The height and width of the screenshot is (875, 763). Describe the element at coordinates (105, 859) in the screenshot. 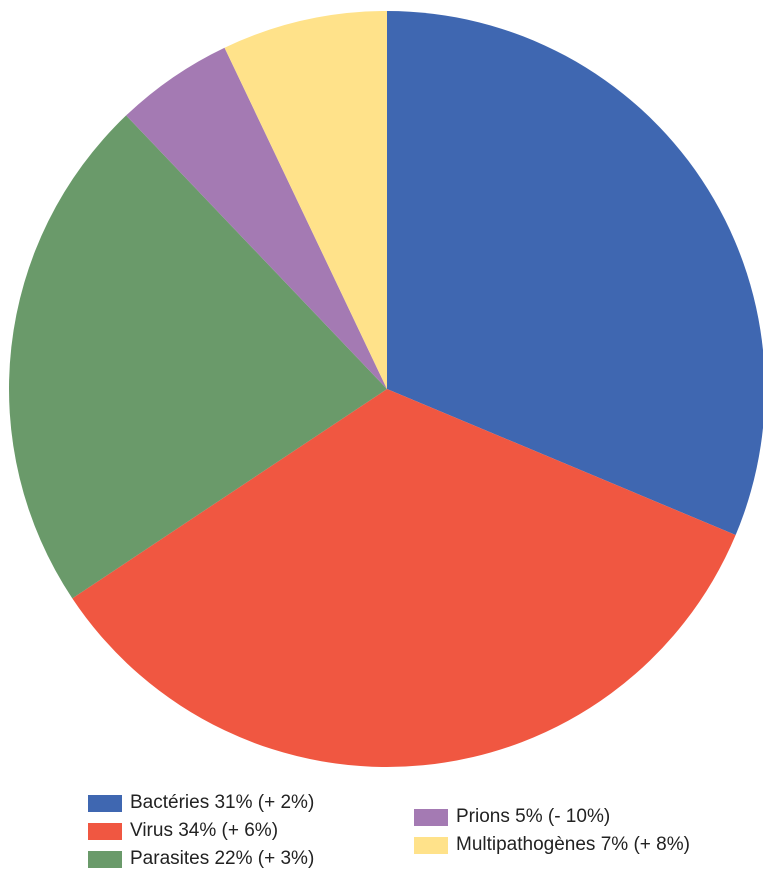

I see `legend-swatch-parasites` at that location.